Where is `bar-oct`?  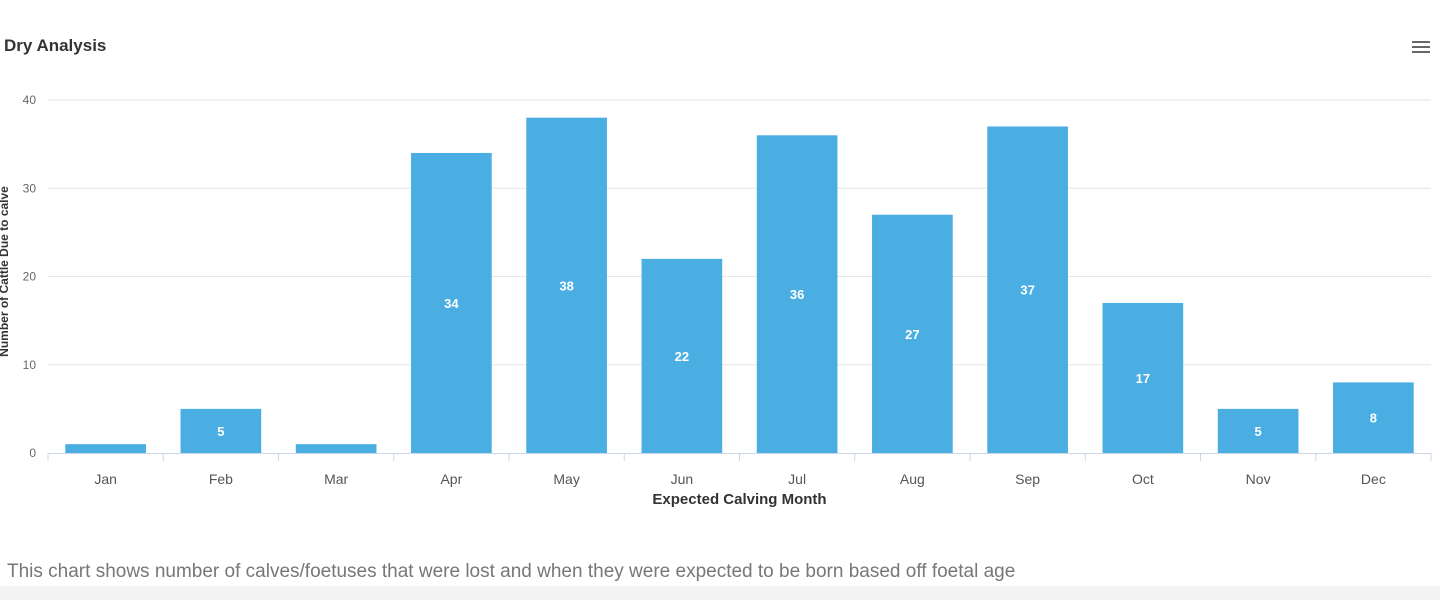 bar-oct is located at coordinates (1143, 377).